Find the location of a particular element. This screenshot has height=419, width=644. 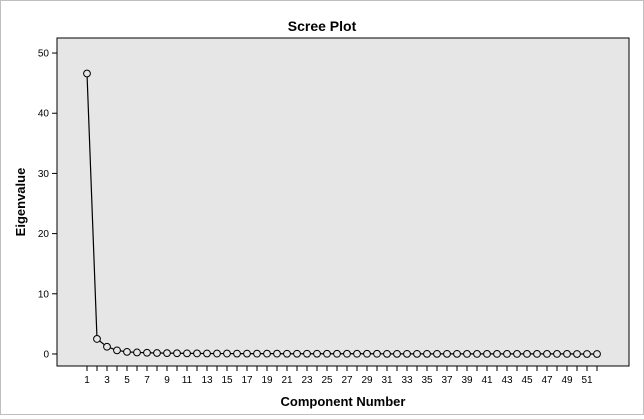

y-tick-label: 0 is located at coordinates (46, 354).